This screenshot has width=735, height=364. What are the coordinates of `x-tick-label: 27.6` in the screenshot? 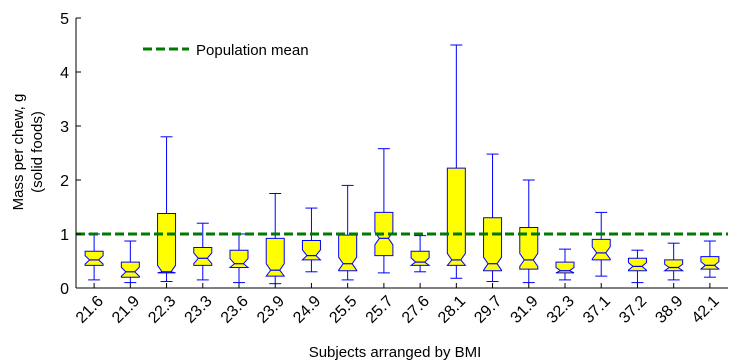 It's located at (416, 310).